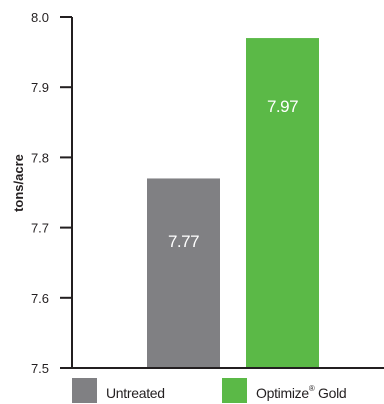 The height and width of the screenshot is (404, 384). I want to click on y-tick-label: 8.0, so click(40, 17).